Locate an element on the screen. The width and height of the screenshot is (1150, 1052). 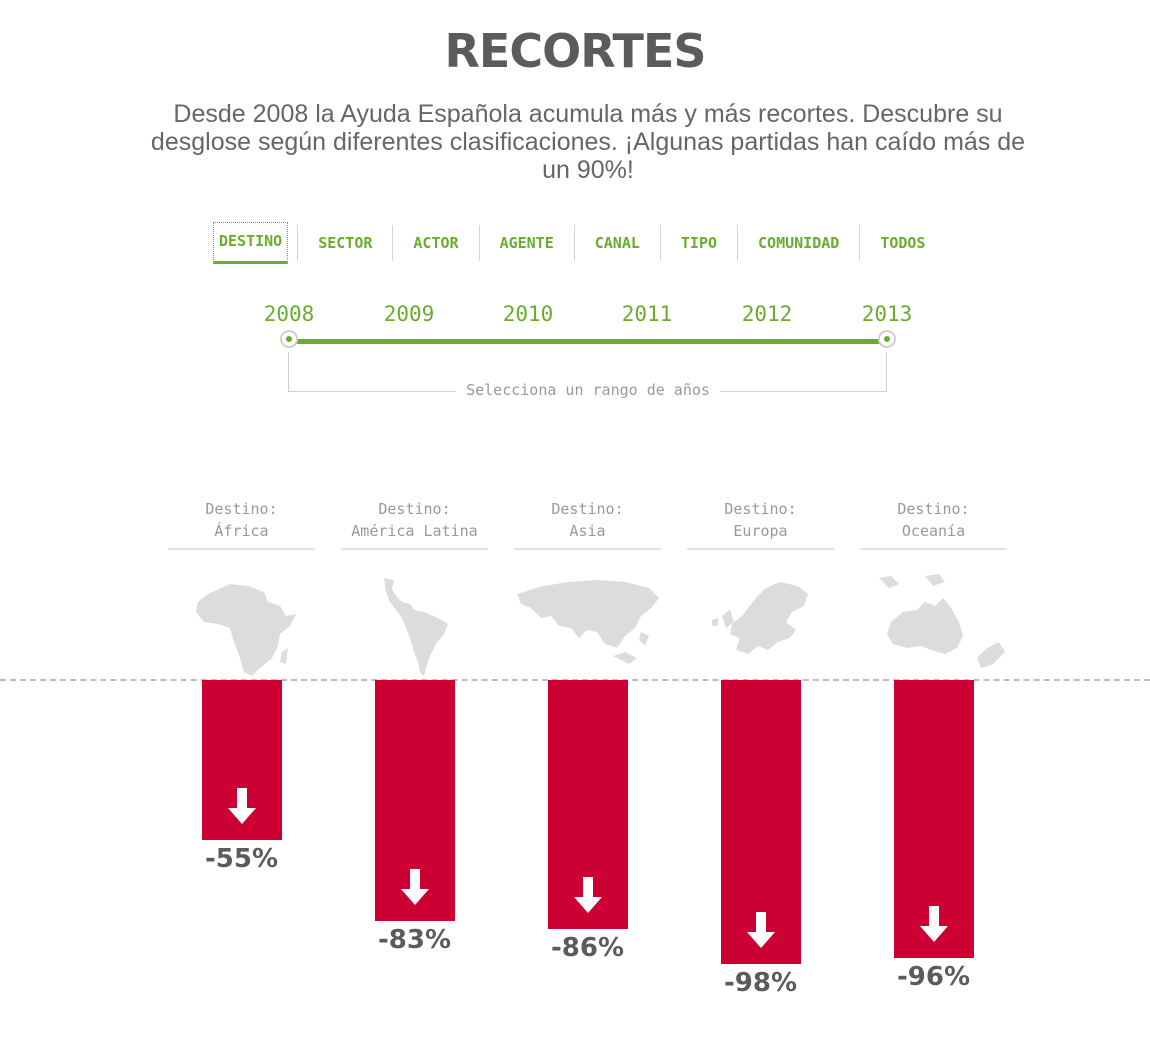
column-heading-asia: Destino: Asia is located at coordinates (587, 524).